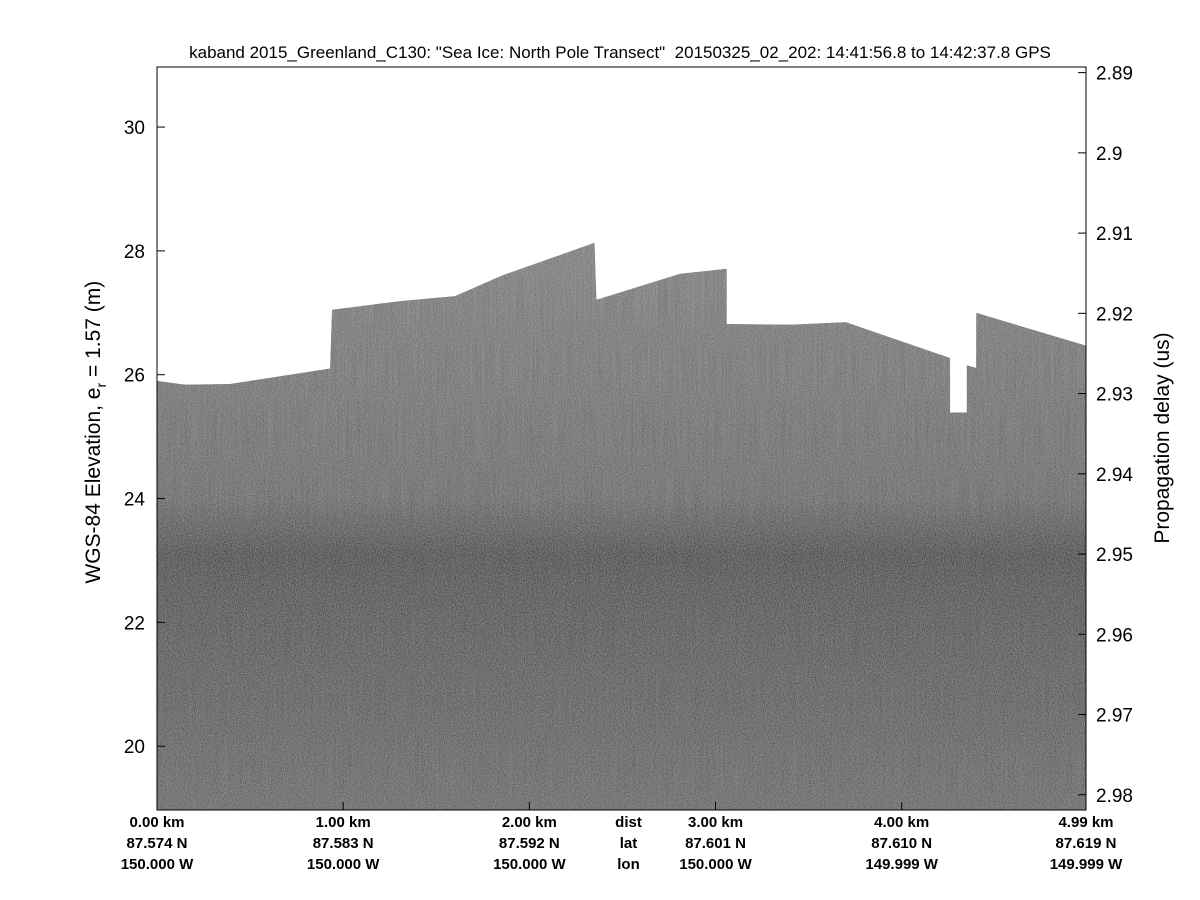  What do you see at coordinates (628, 822) in the screenshot?
I see `row-name: dist` at bounding box center [628, 822].